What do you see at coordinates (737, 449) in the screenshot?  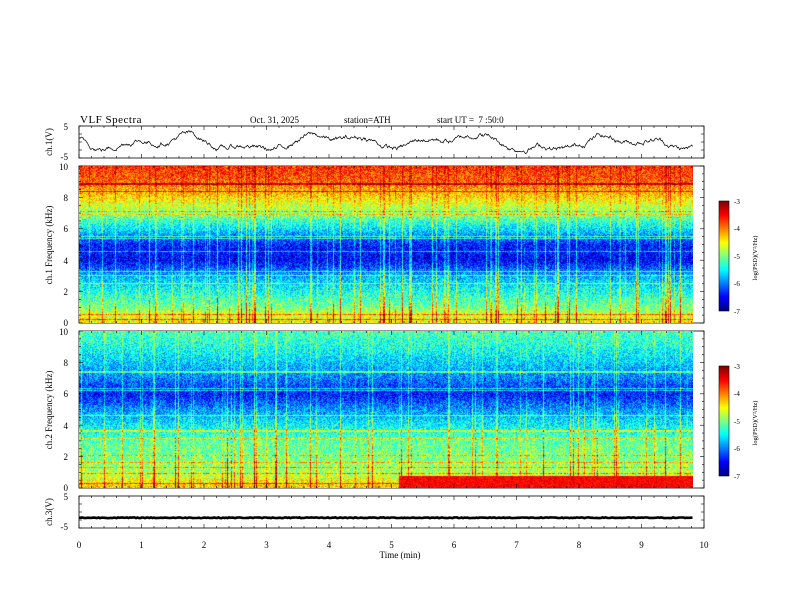 I see `ch2-cbar-tick-m6: -6` at bounding box center [737, 449].